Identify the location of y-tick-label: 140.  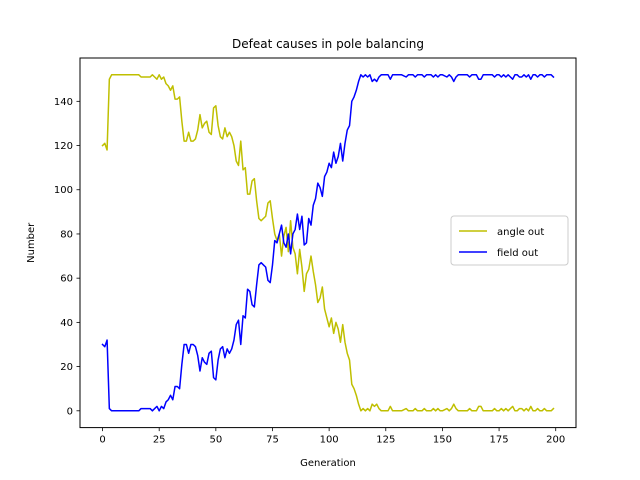
(63, 102).